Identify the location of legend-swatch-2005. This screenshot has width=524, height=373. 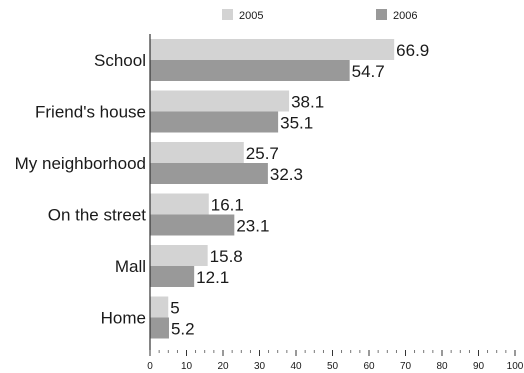
(227, 14).